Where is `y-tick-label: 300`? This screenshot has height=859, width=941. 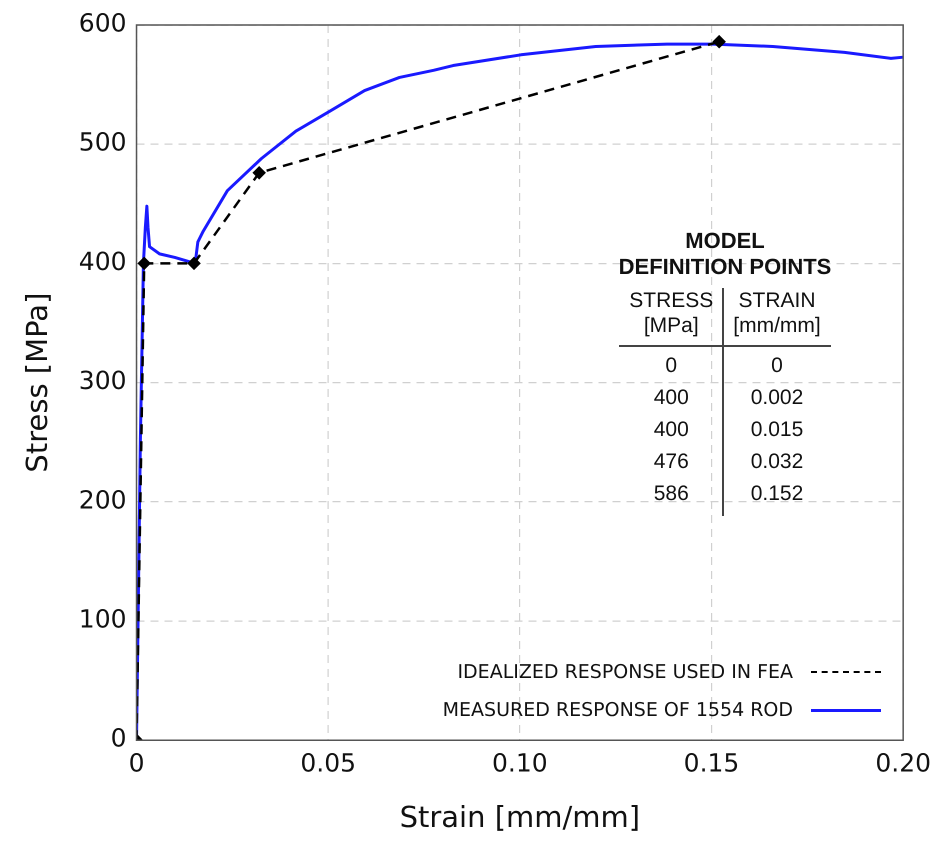
y-tick-label: 300 is located at coordinates (102, 381).